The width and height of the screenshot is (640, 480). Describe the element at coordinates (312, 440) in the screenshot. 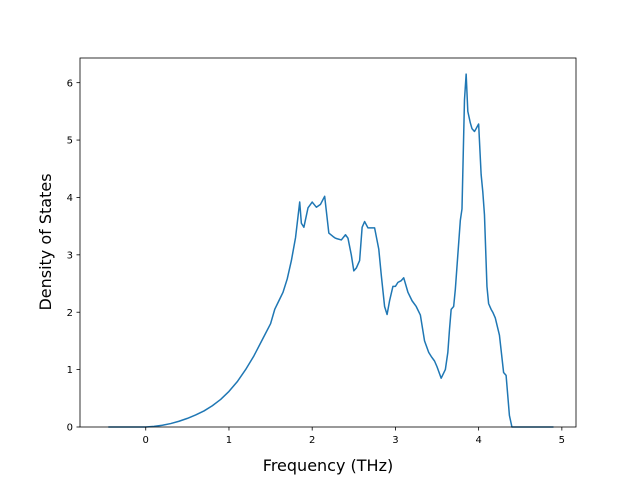

I see `x-tick-label: 2` at that location.